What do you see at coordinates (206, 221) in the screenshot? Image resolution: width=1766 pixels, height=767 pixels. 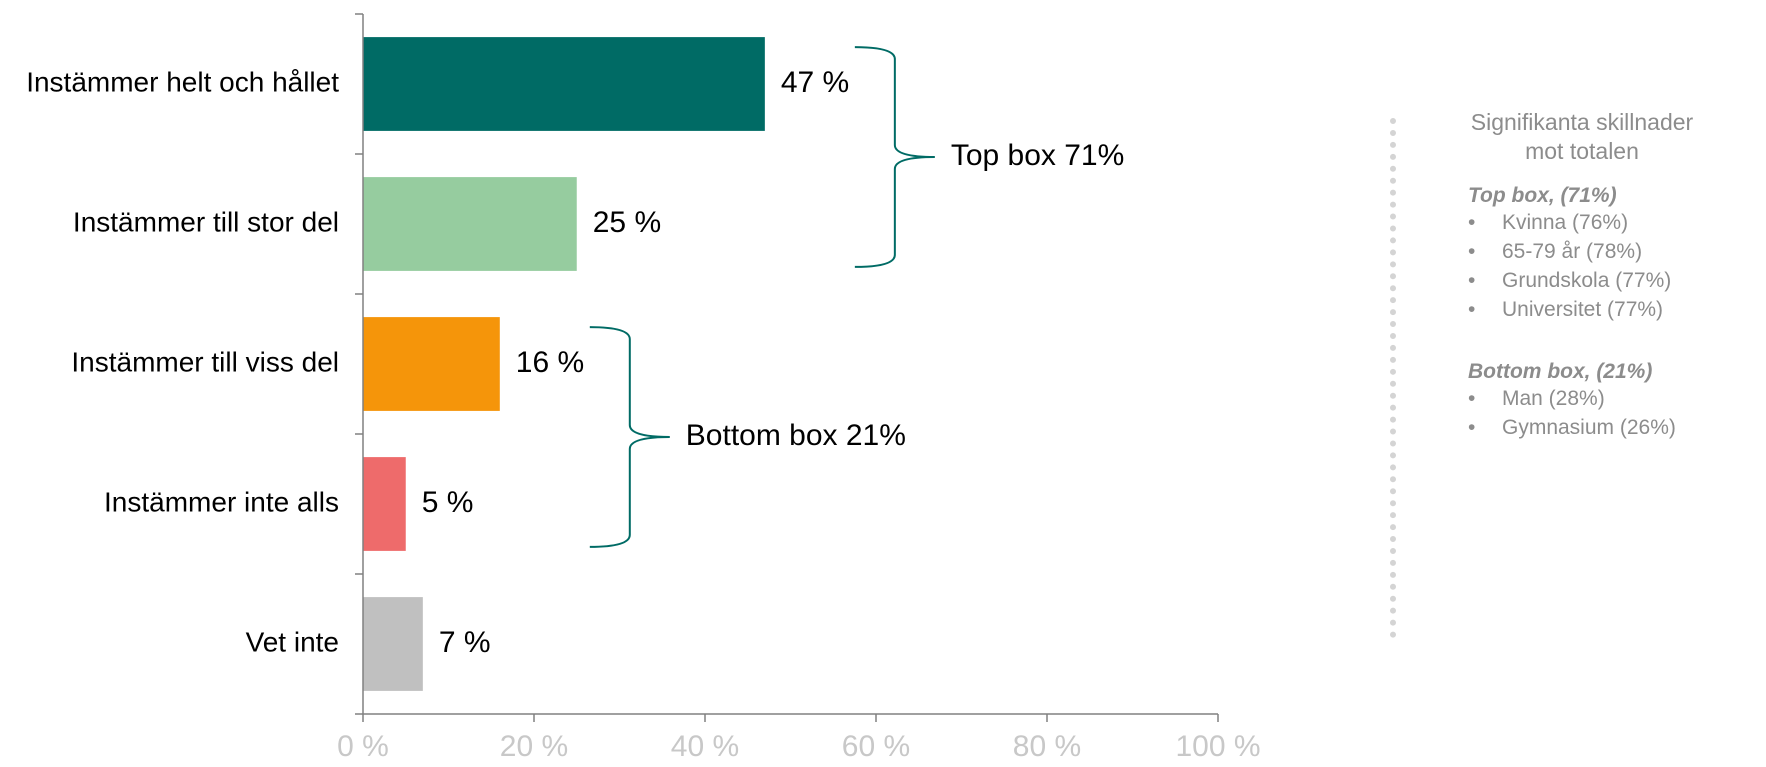 I see `category-label: Instämmer till stor del` at bounding box center [206, 221].